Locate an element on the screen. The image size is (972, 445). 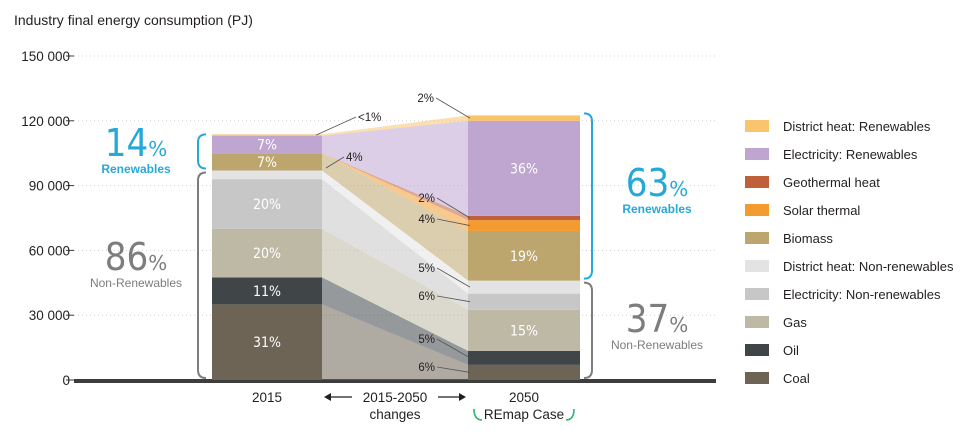
legend-label-biomass: Biomass is located at coordinates (808, 238).